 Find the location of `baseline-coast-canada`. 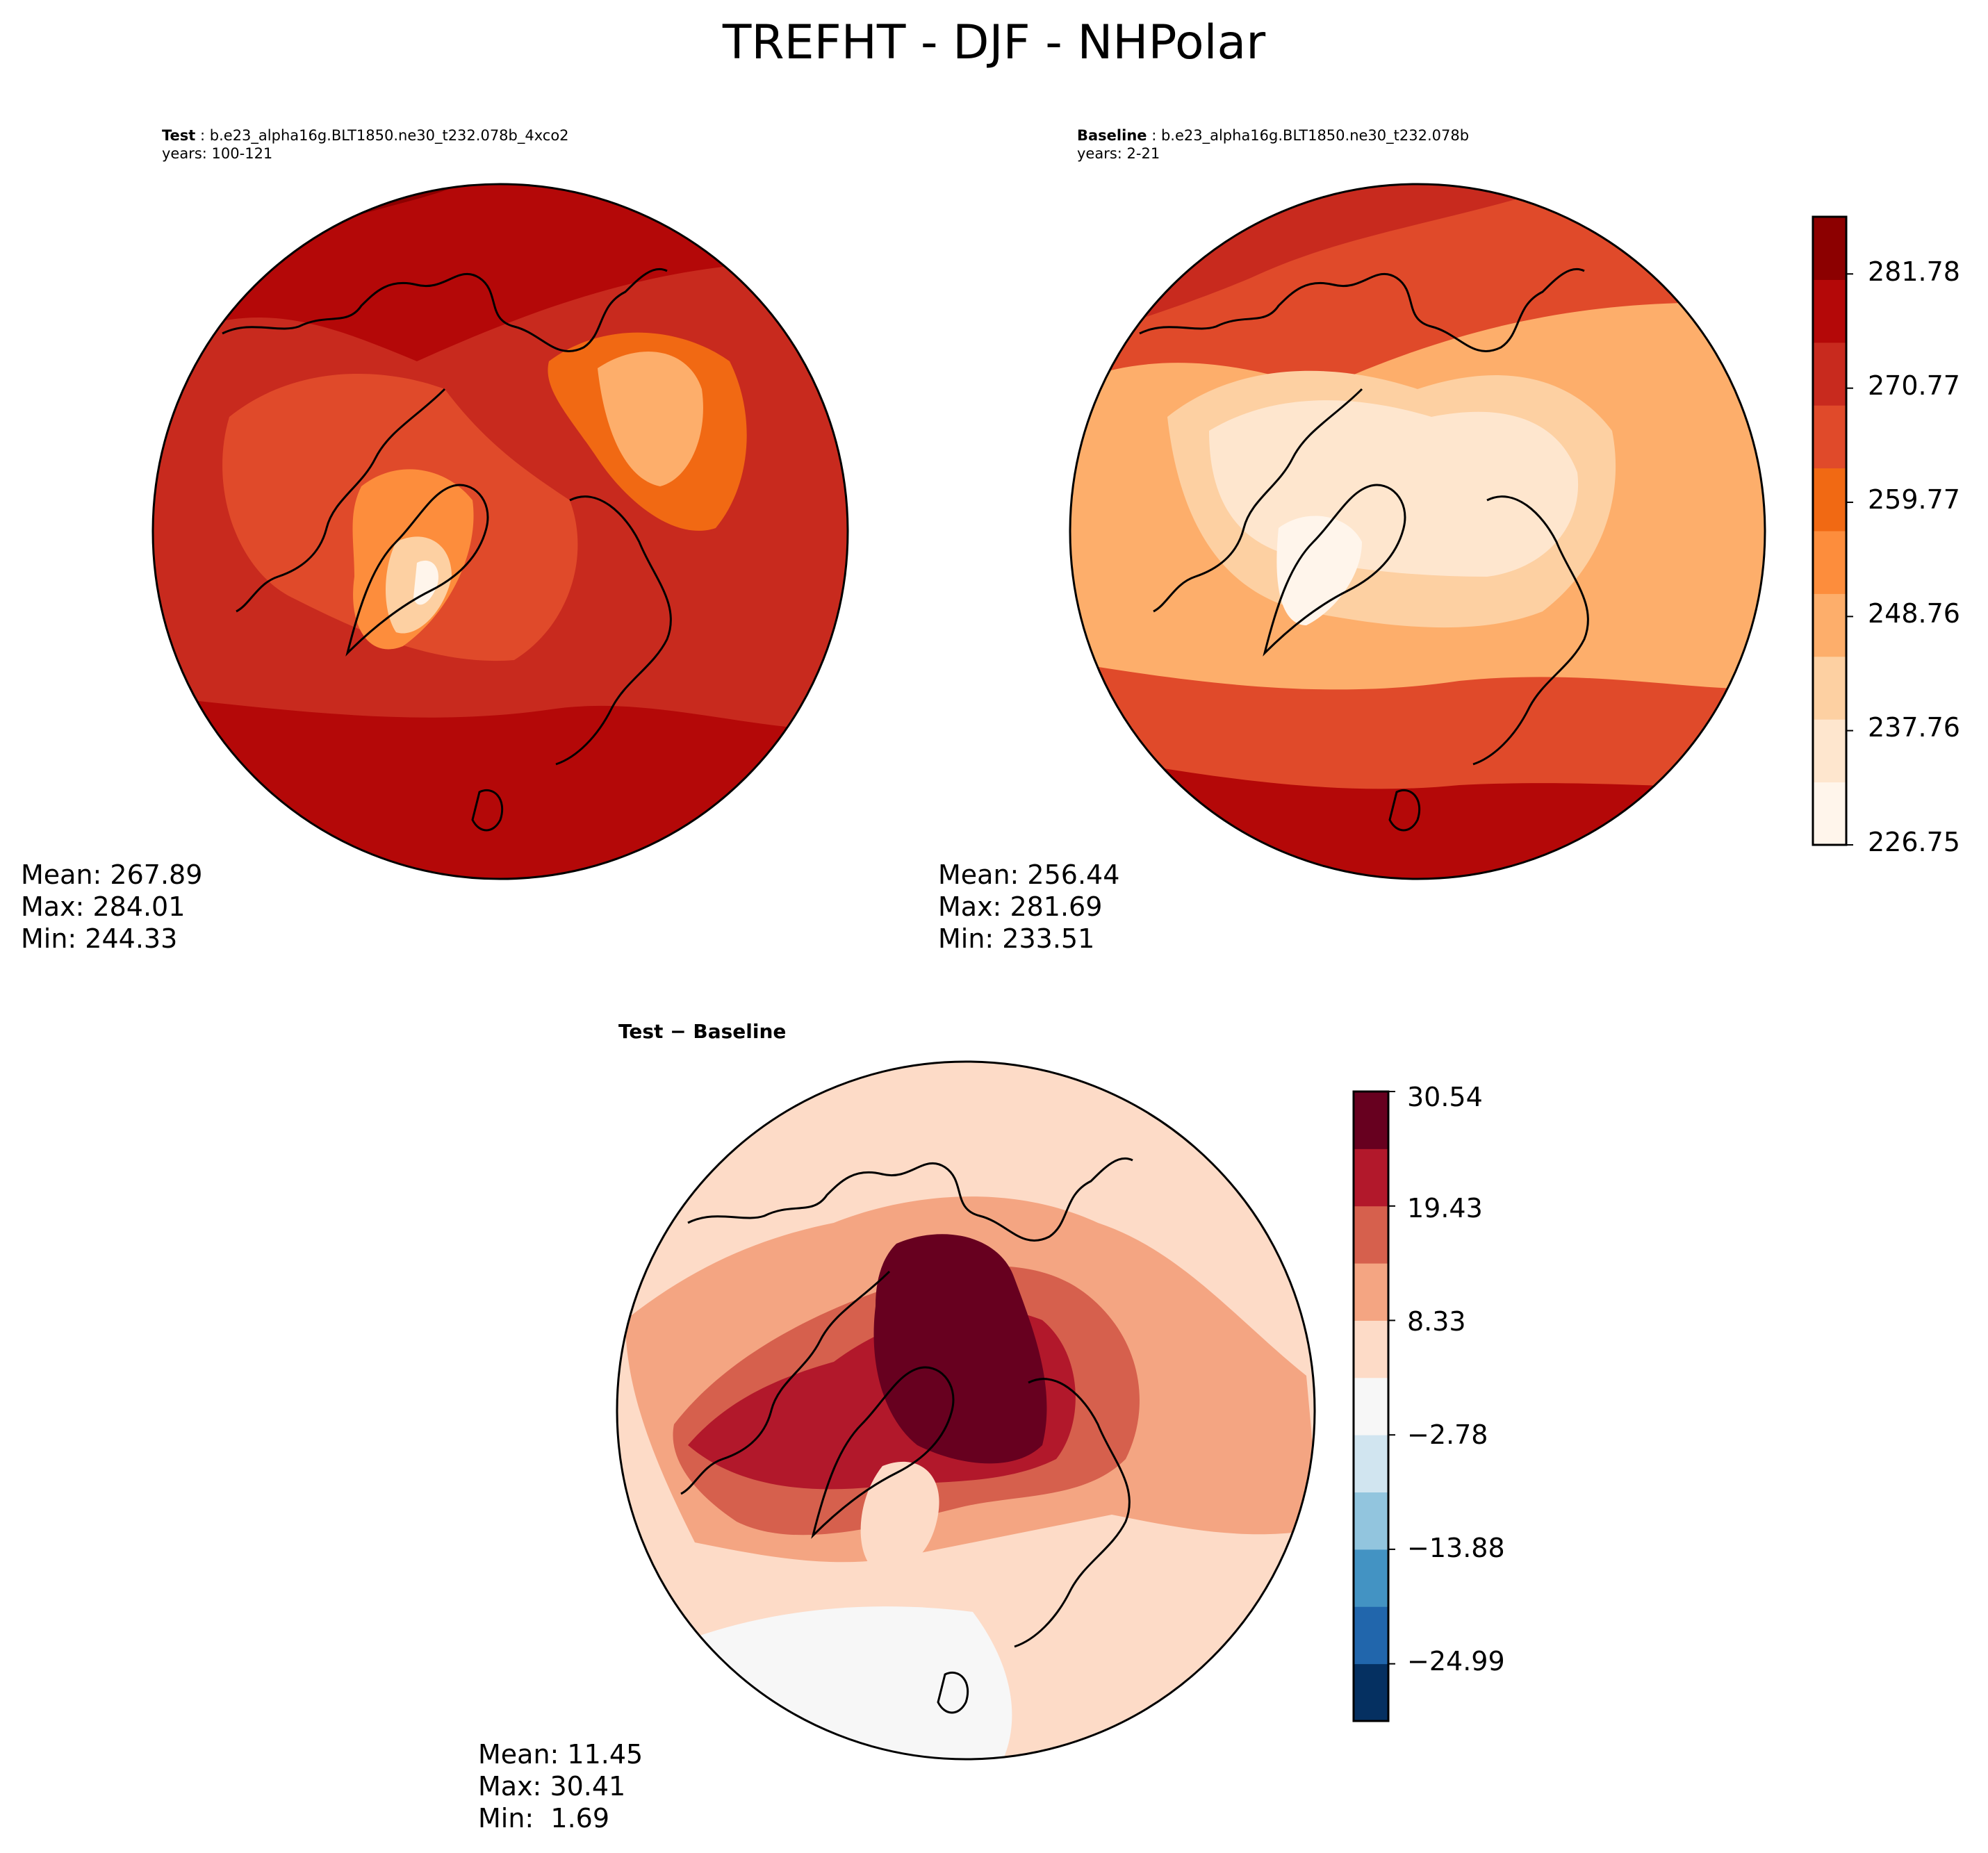

baseline-coast-canada is located at coordinates (1258, 500).